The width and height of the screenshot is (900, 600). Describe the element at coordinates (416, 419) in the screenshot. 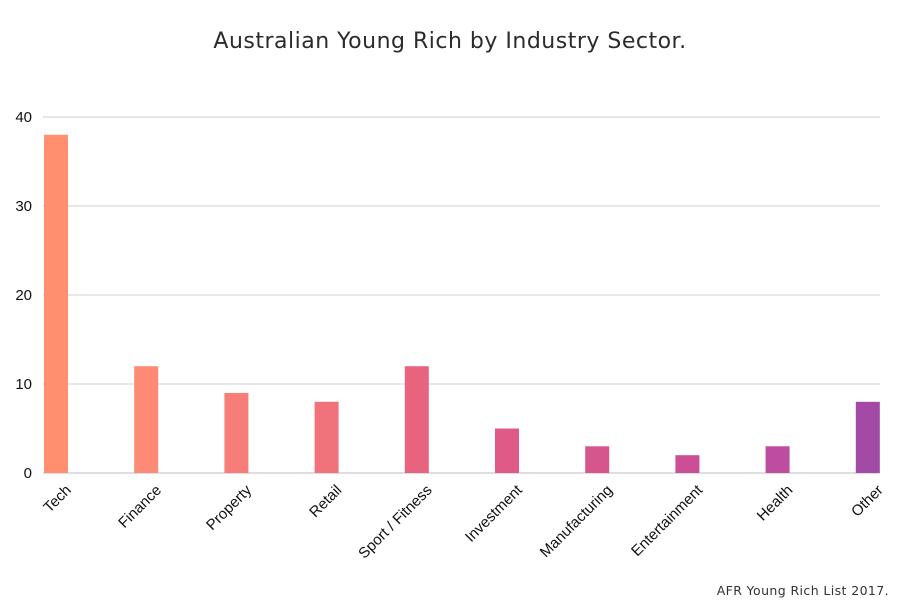

I see `bar-sport-fitness` at that location.